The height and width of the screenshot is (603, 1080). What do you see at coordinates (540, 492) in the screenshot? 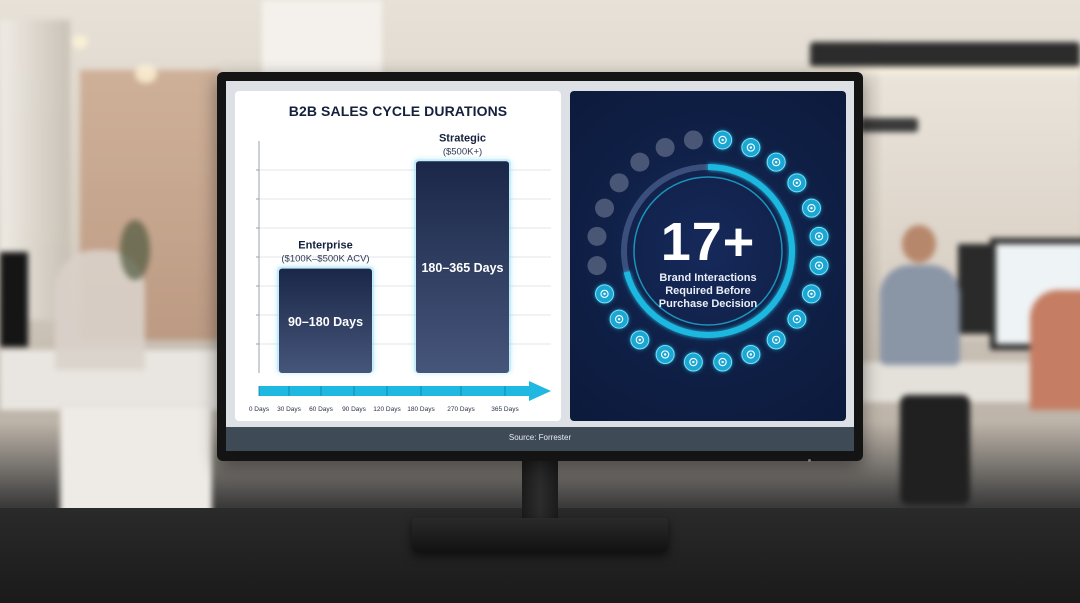
I see `monitor-stand` at bounding box center [540, 492].